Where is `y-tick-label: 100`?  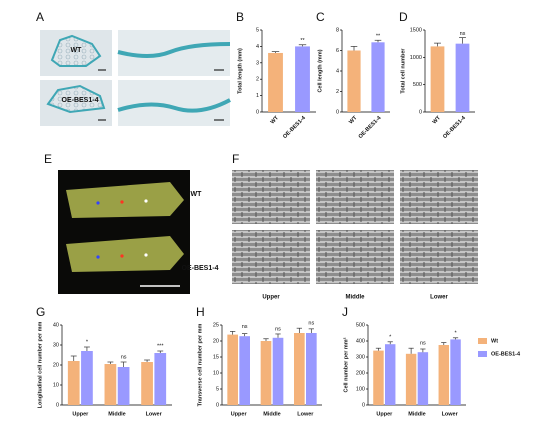
y-tick-label: 100 is located at coordinates (360, 389).